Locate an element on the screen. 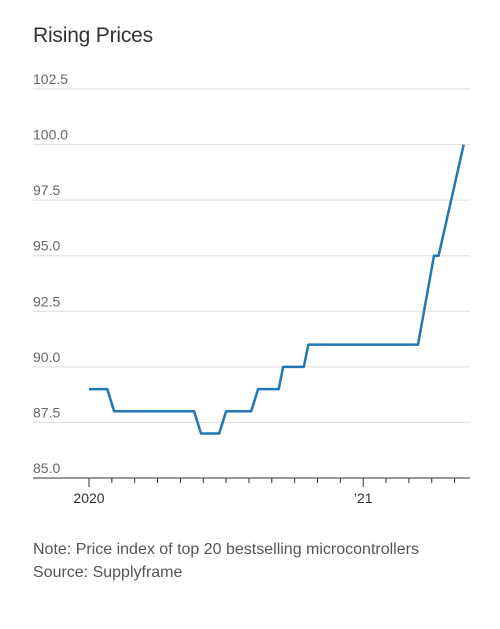 The width and height of the screenshot is (500, 629). y-tick-label: 90.0 is located at coordinates (46, 357).